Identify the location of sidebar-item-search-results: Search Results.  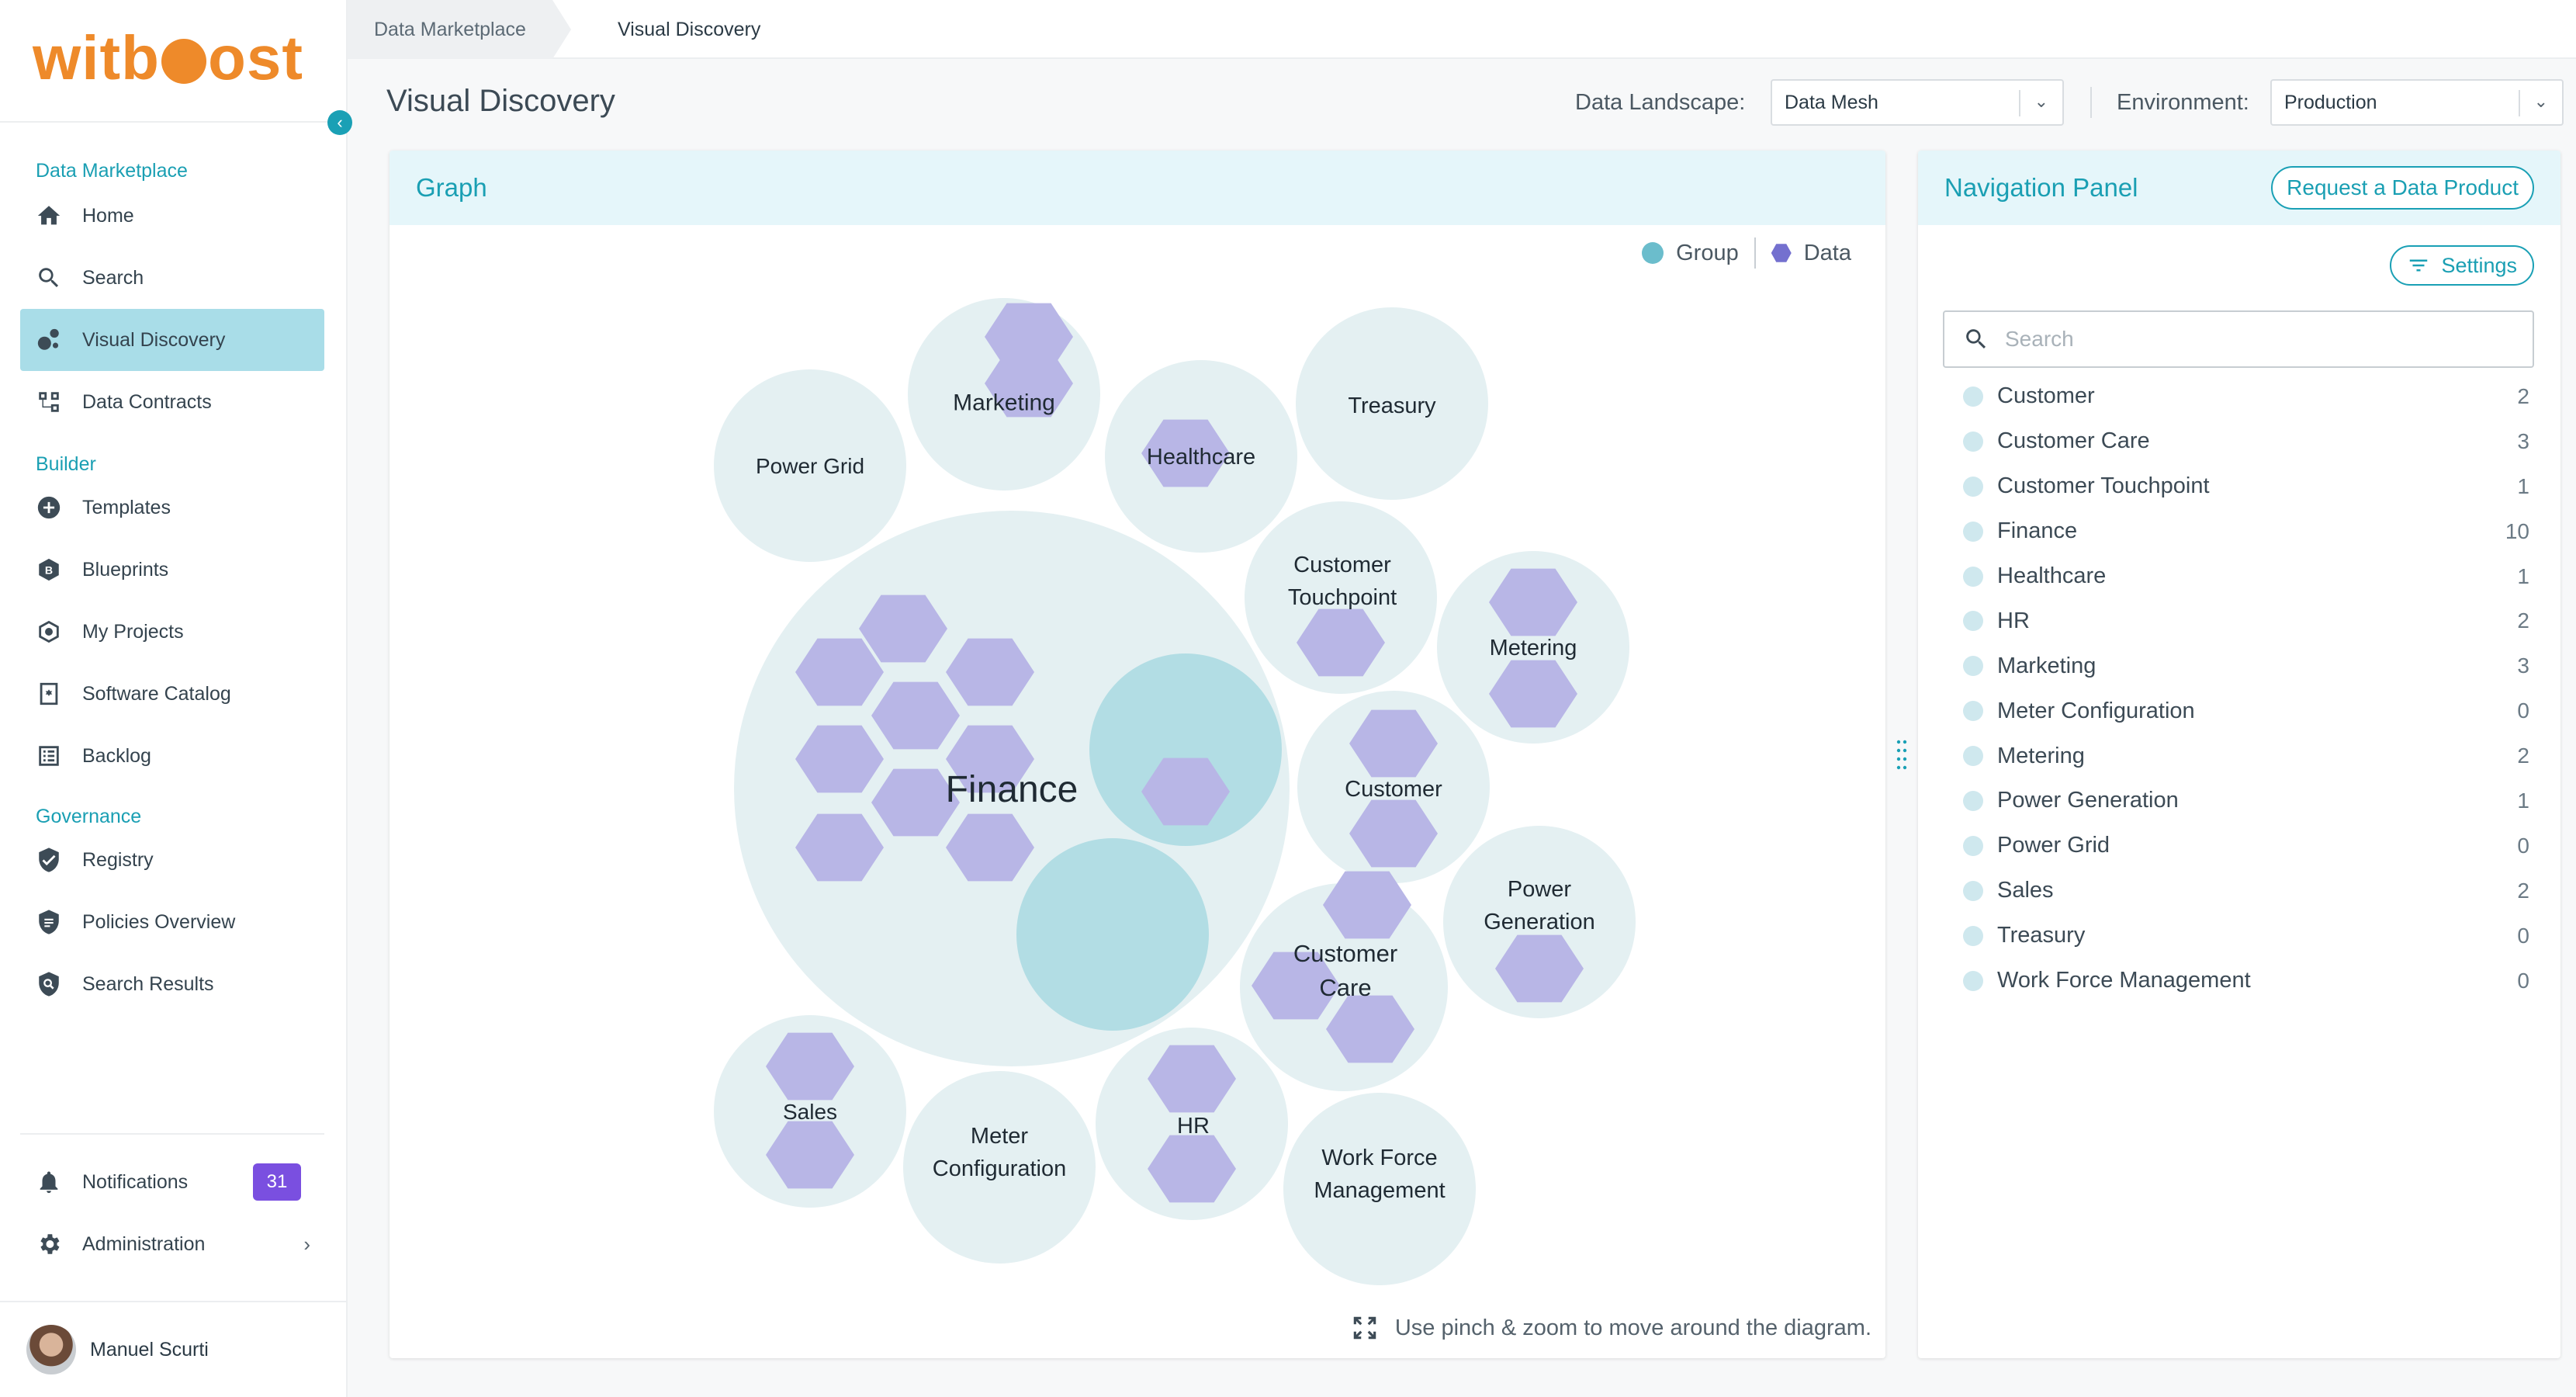
(172, 984).